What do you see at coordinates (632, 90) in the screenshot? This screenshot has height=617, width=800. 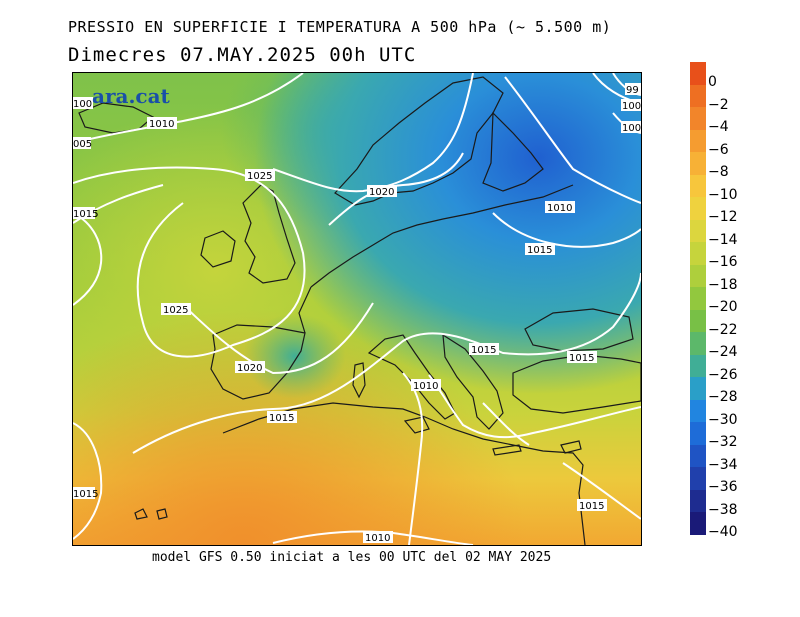 I see `isobar-label: 99` at bounding box center [632, 90].